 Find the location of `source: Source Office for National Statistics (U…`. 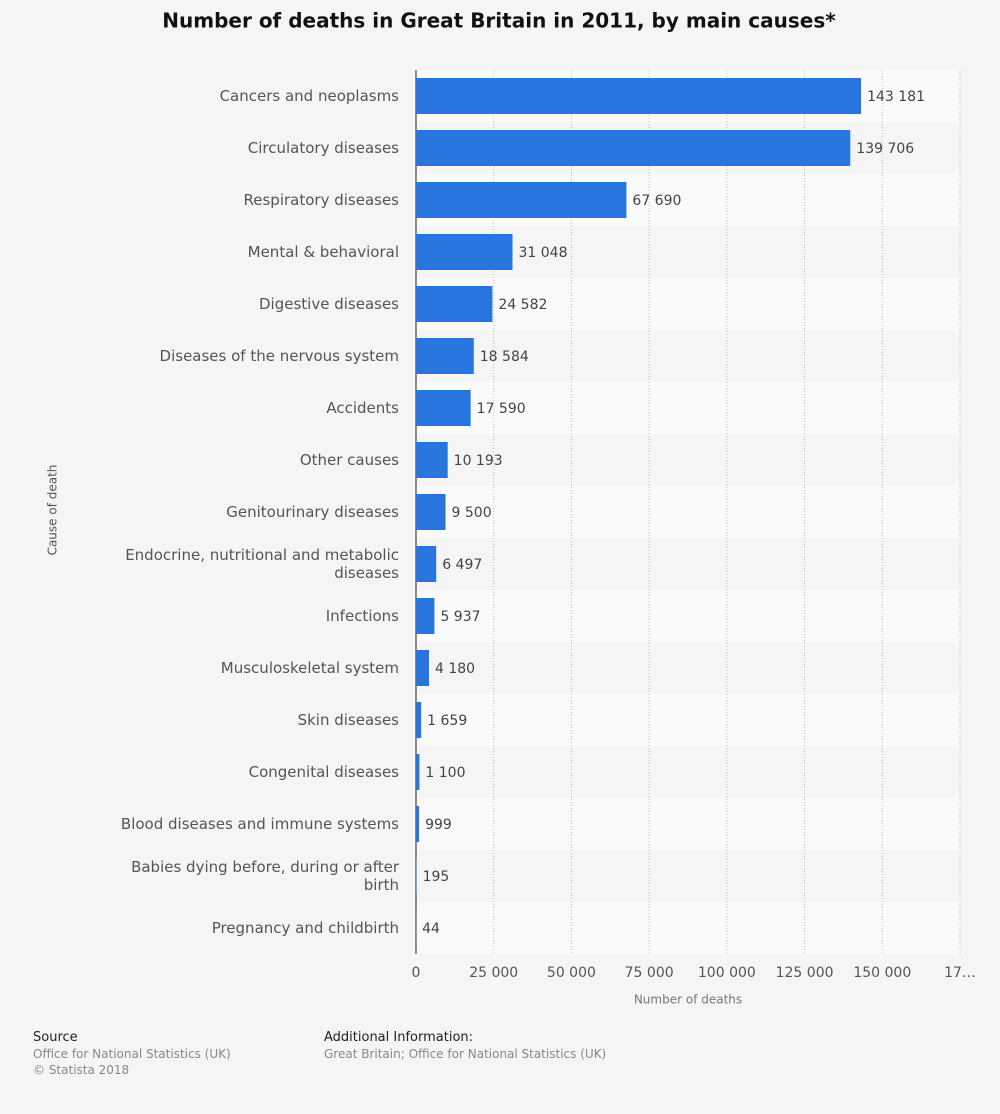

source: Source Office for National Statistics (U… is located at coordinates (132, 1053).